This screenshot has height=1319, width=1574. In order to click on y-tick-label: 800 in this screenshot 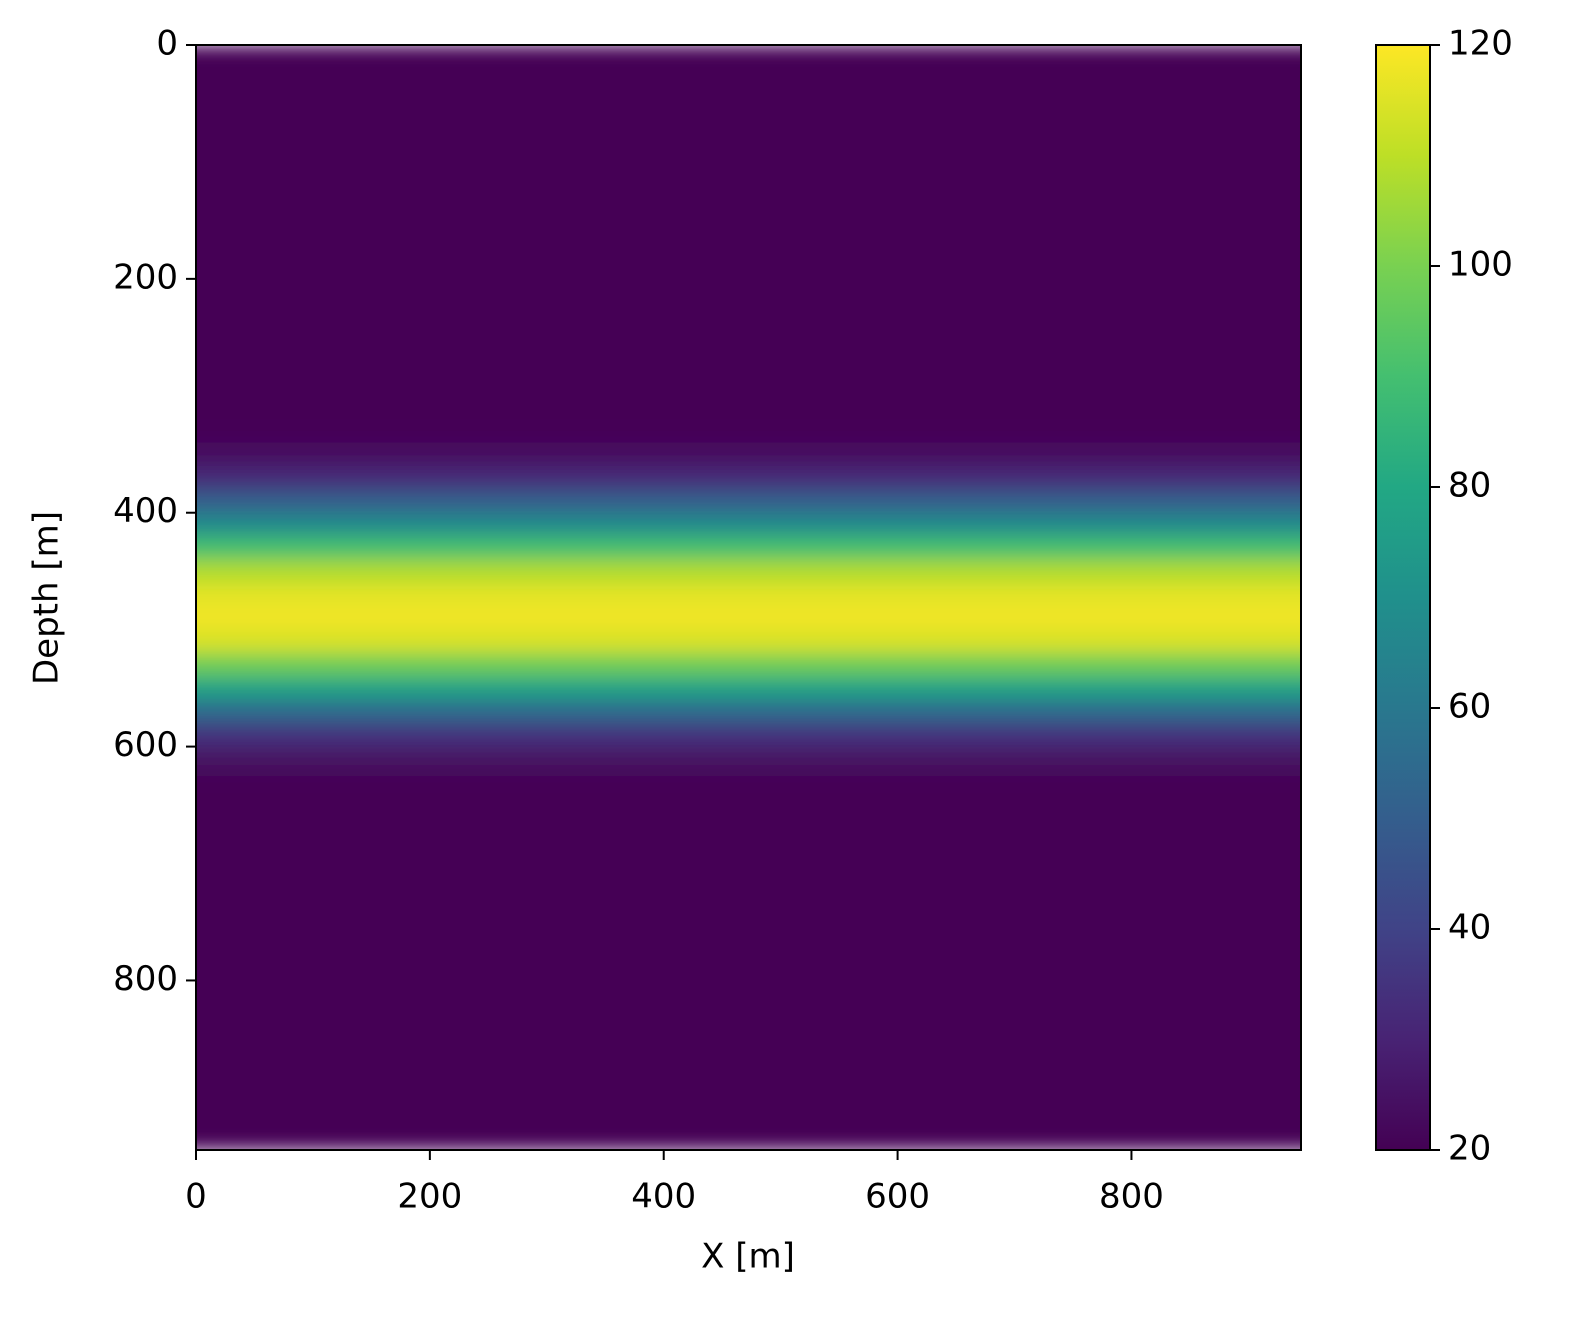, I will do `click(145, 979)`.